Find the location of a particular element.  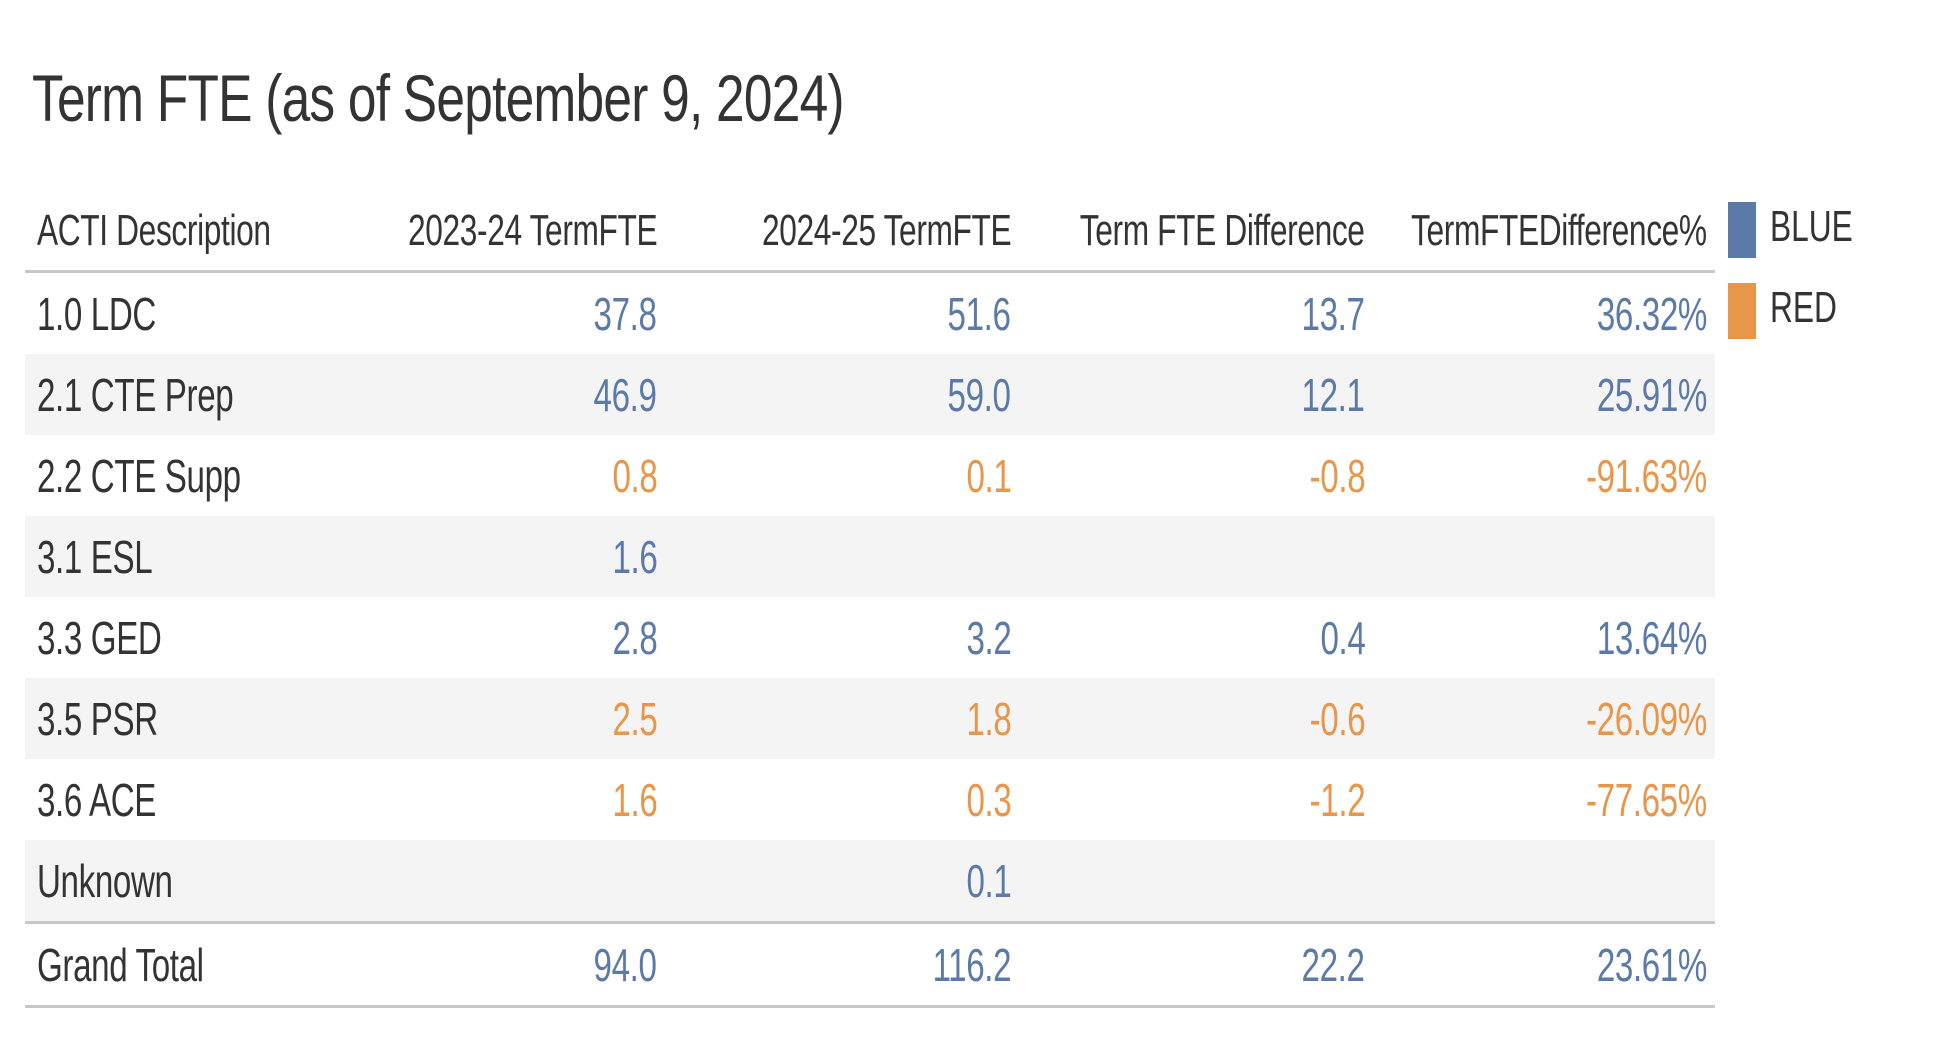

value-2023-24: 37.8 is located at coordinates (625, 313).